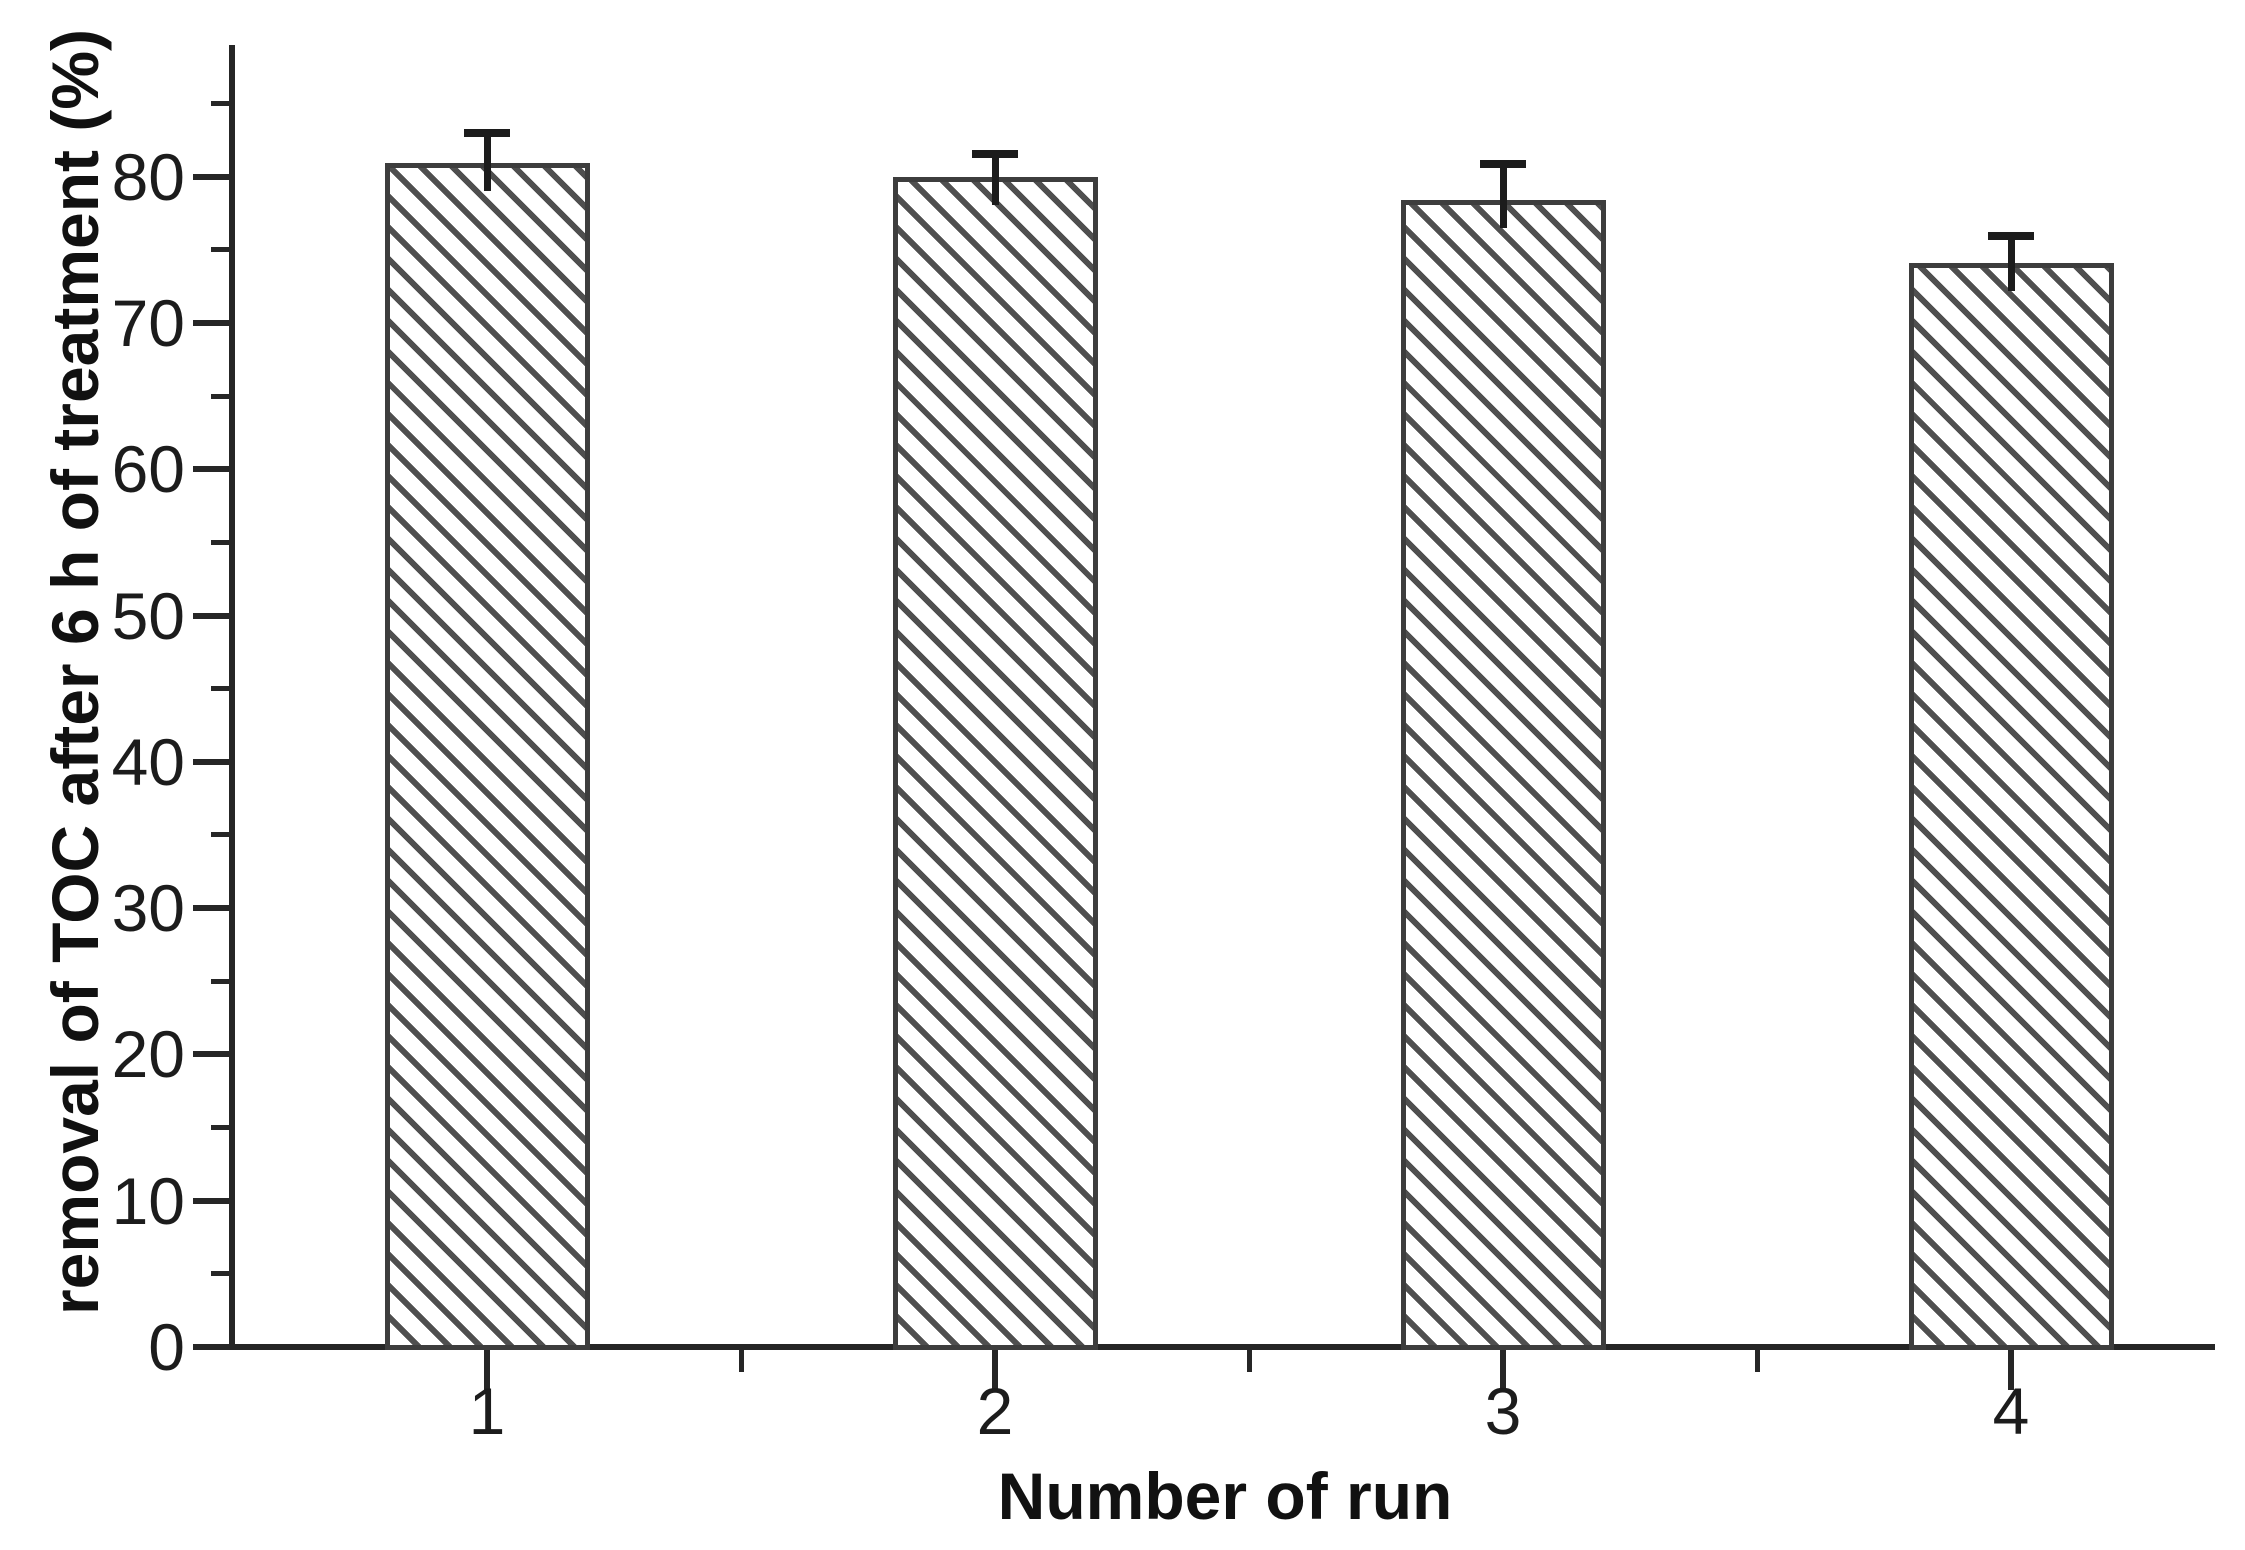 This screenshot has width=2245, height=1550. What do you see at coordinates (148, 176) in the screenshot?
I see `y-tick-label: 80` at bounding box center [148, 176].